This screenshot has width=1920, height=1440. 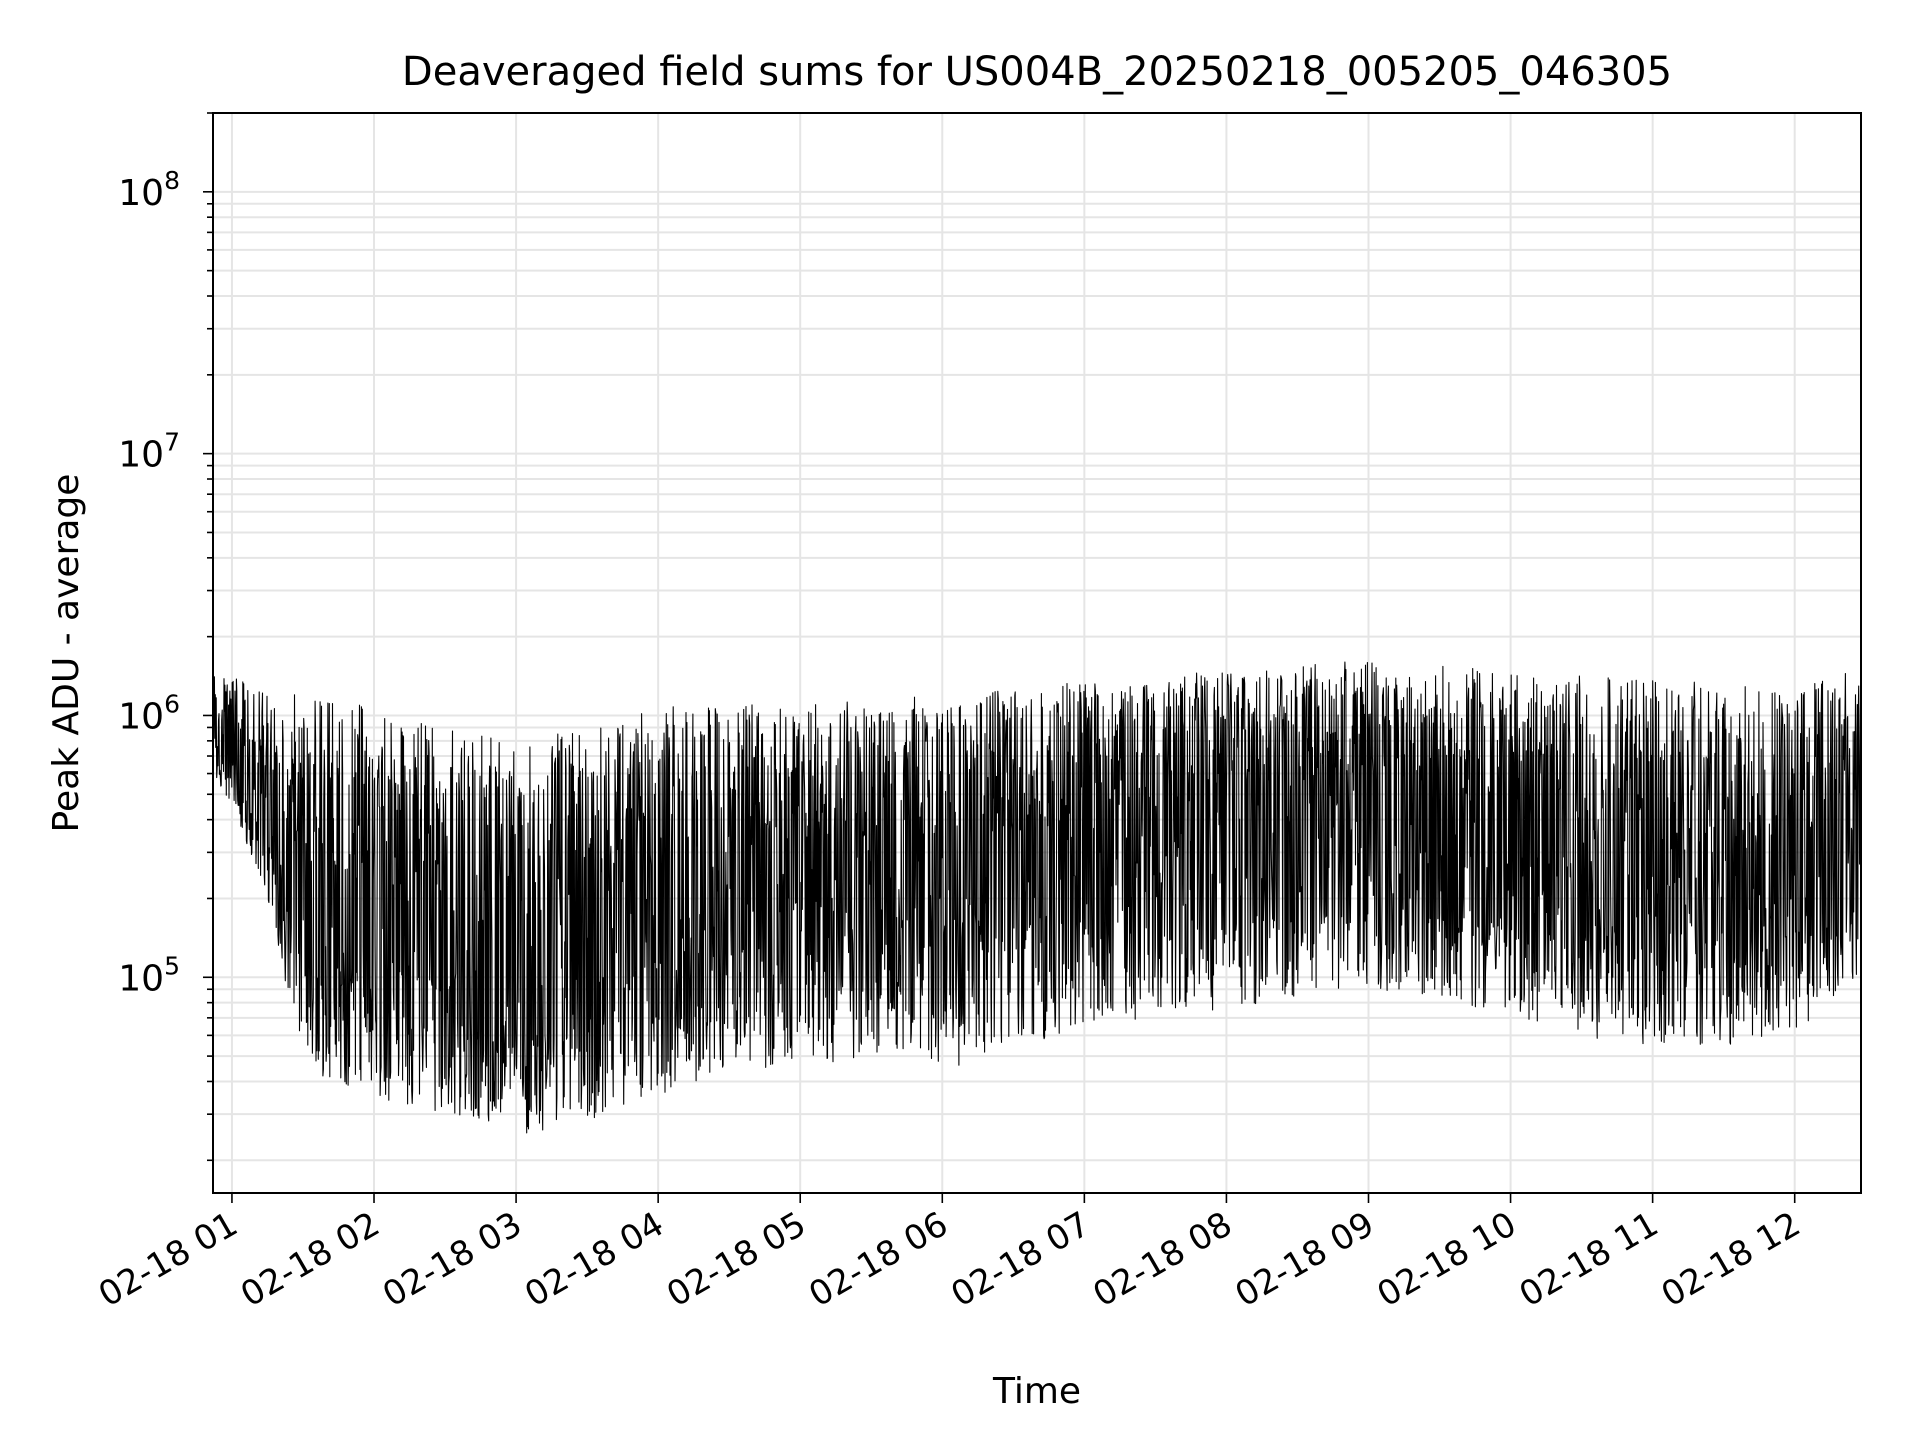 What do you see at coordinates (66, 653) in the screenshot?
I see `y-axis-label: Peak ADU - average` at bounding box center [66, 653].